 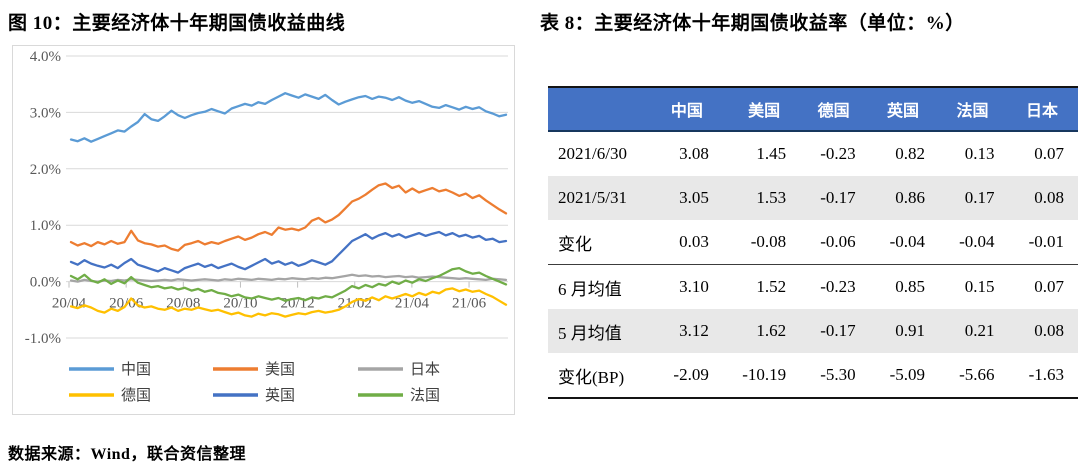 I want to click on yield-table-head: 中国 美国 德国 英国 法国 日本, so click(x=813, y=109).